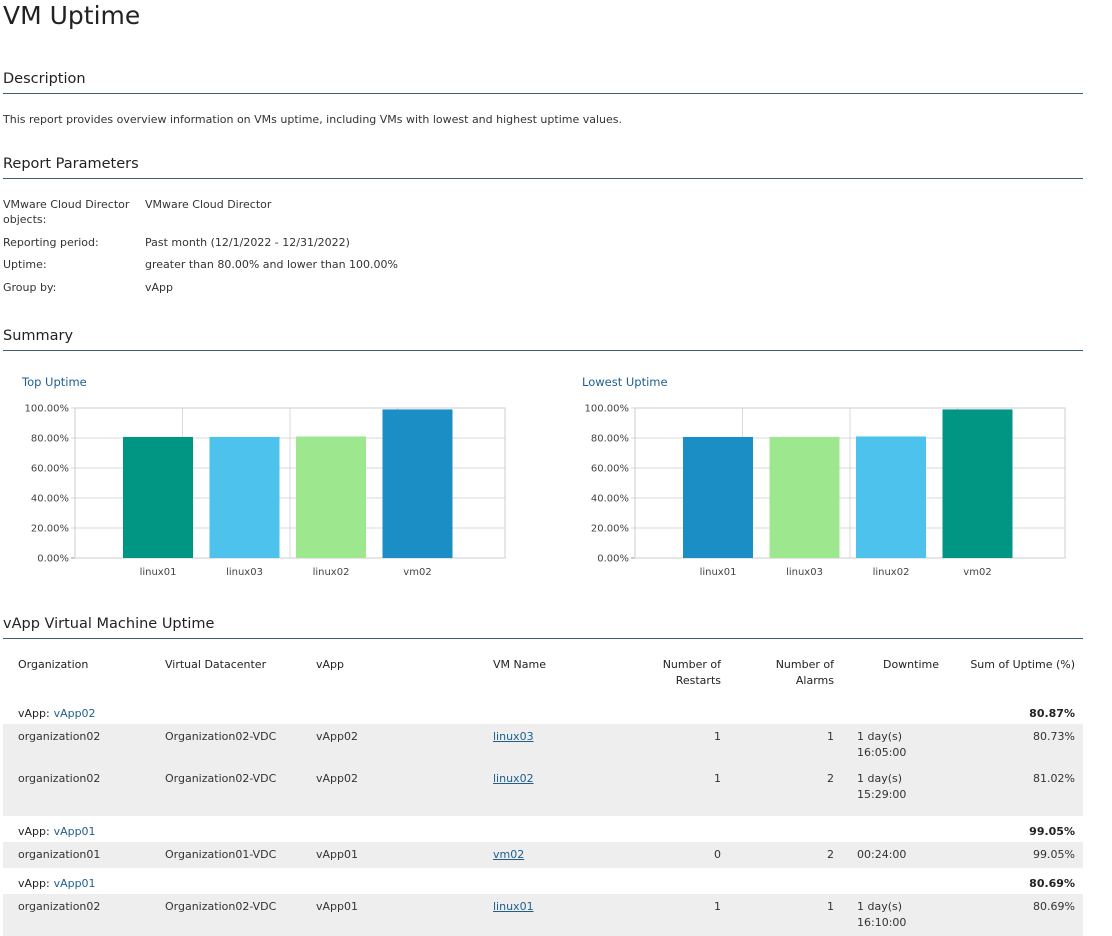 The image size is (1112, 936). I want to click on col-downtime: Downtime, so click(910, 664).